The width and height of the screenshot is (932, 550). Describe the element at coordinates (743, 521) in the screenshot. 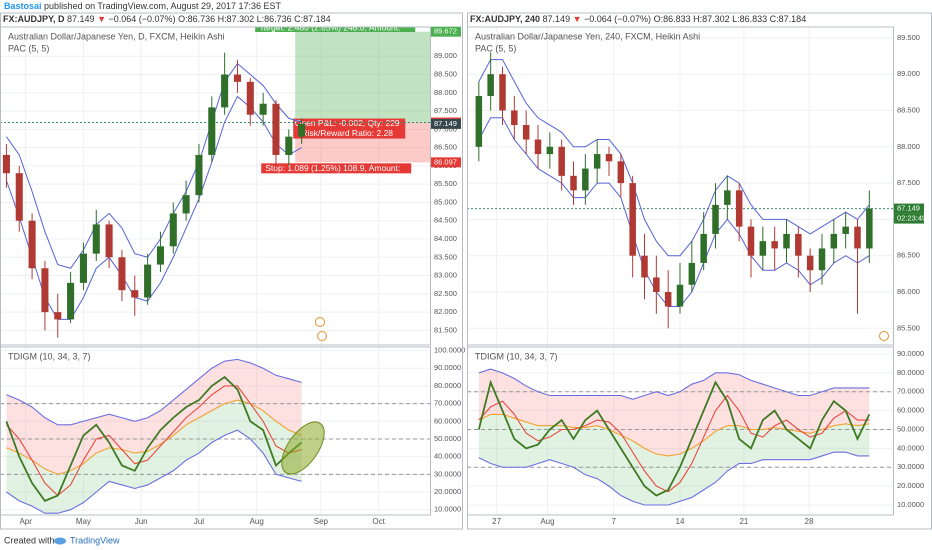

I see `x-tick-label: 21` at that location.